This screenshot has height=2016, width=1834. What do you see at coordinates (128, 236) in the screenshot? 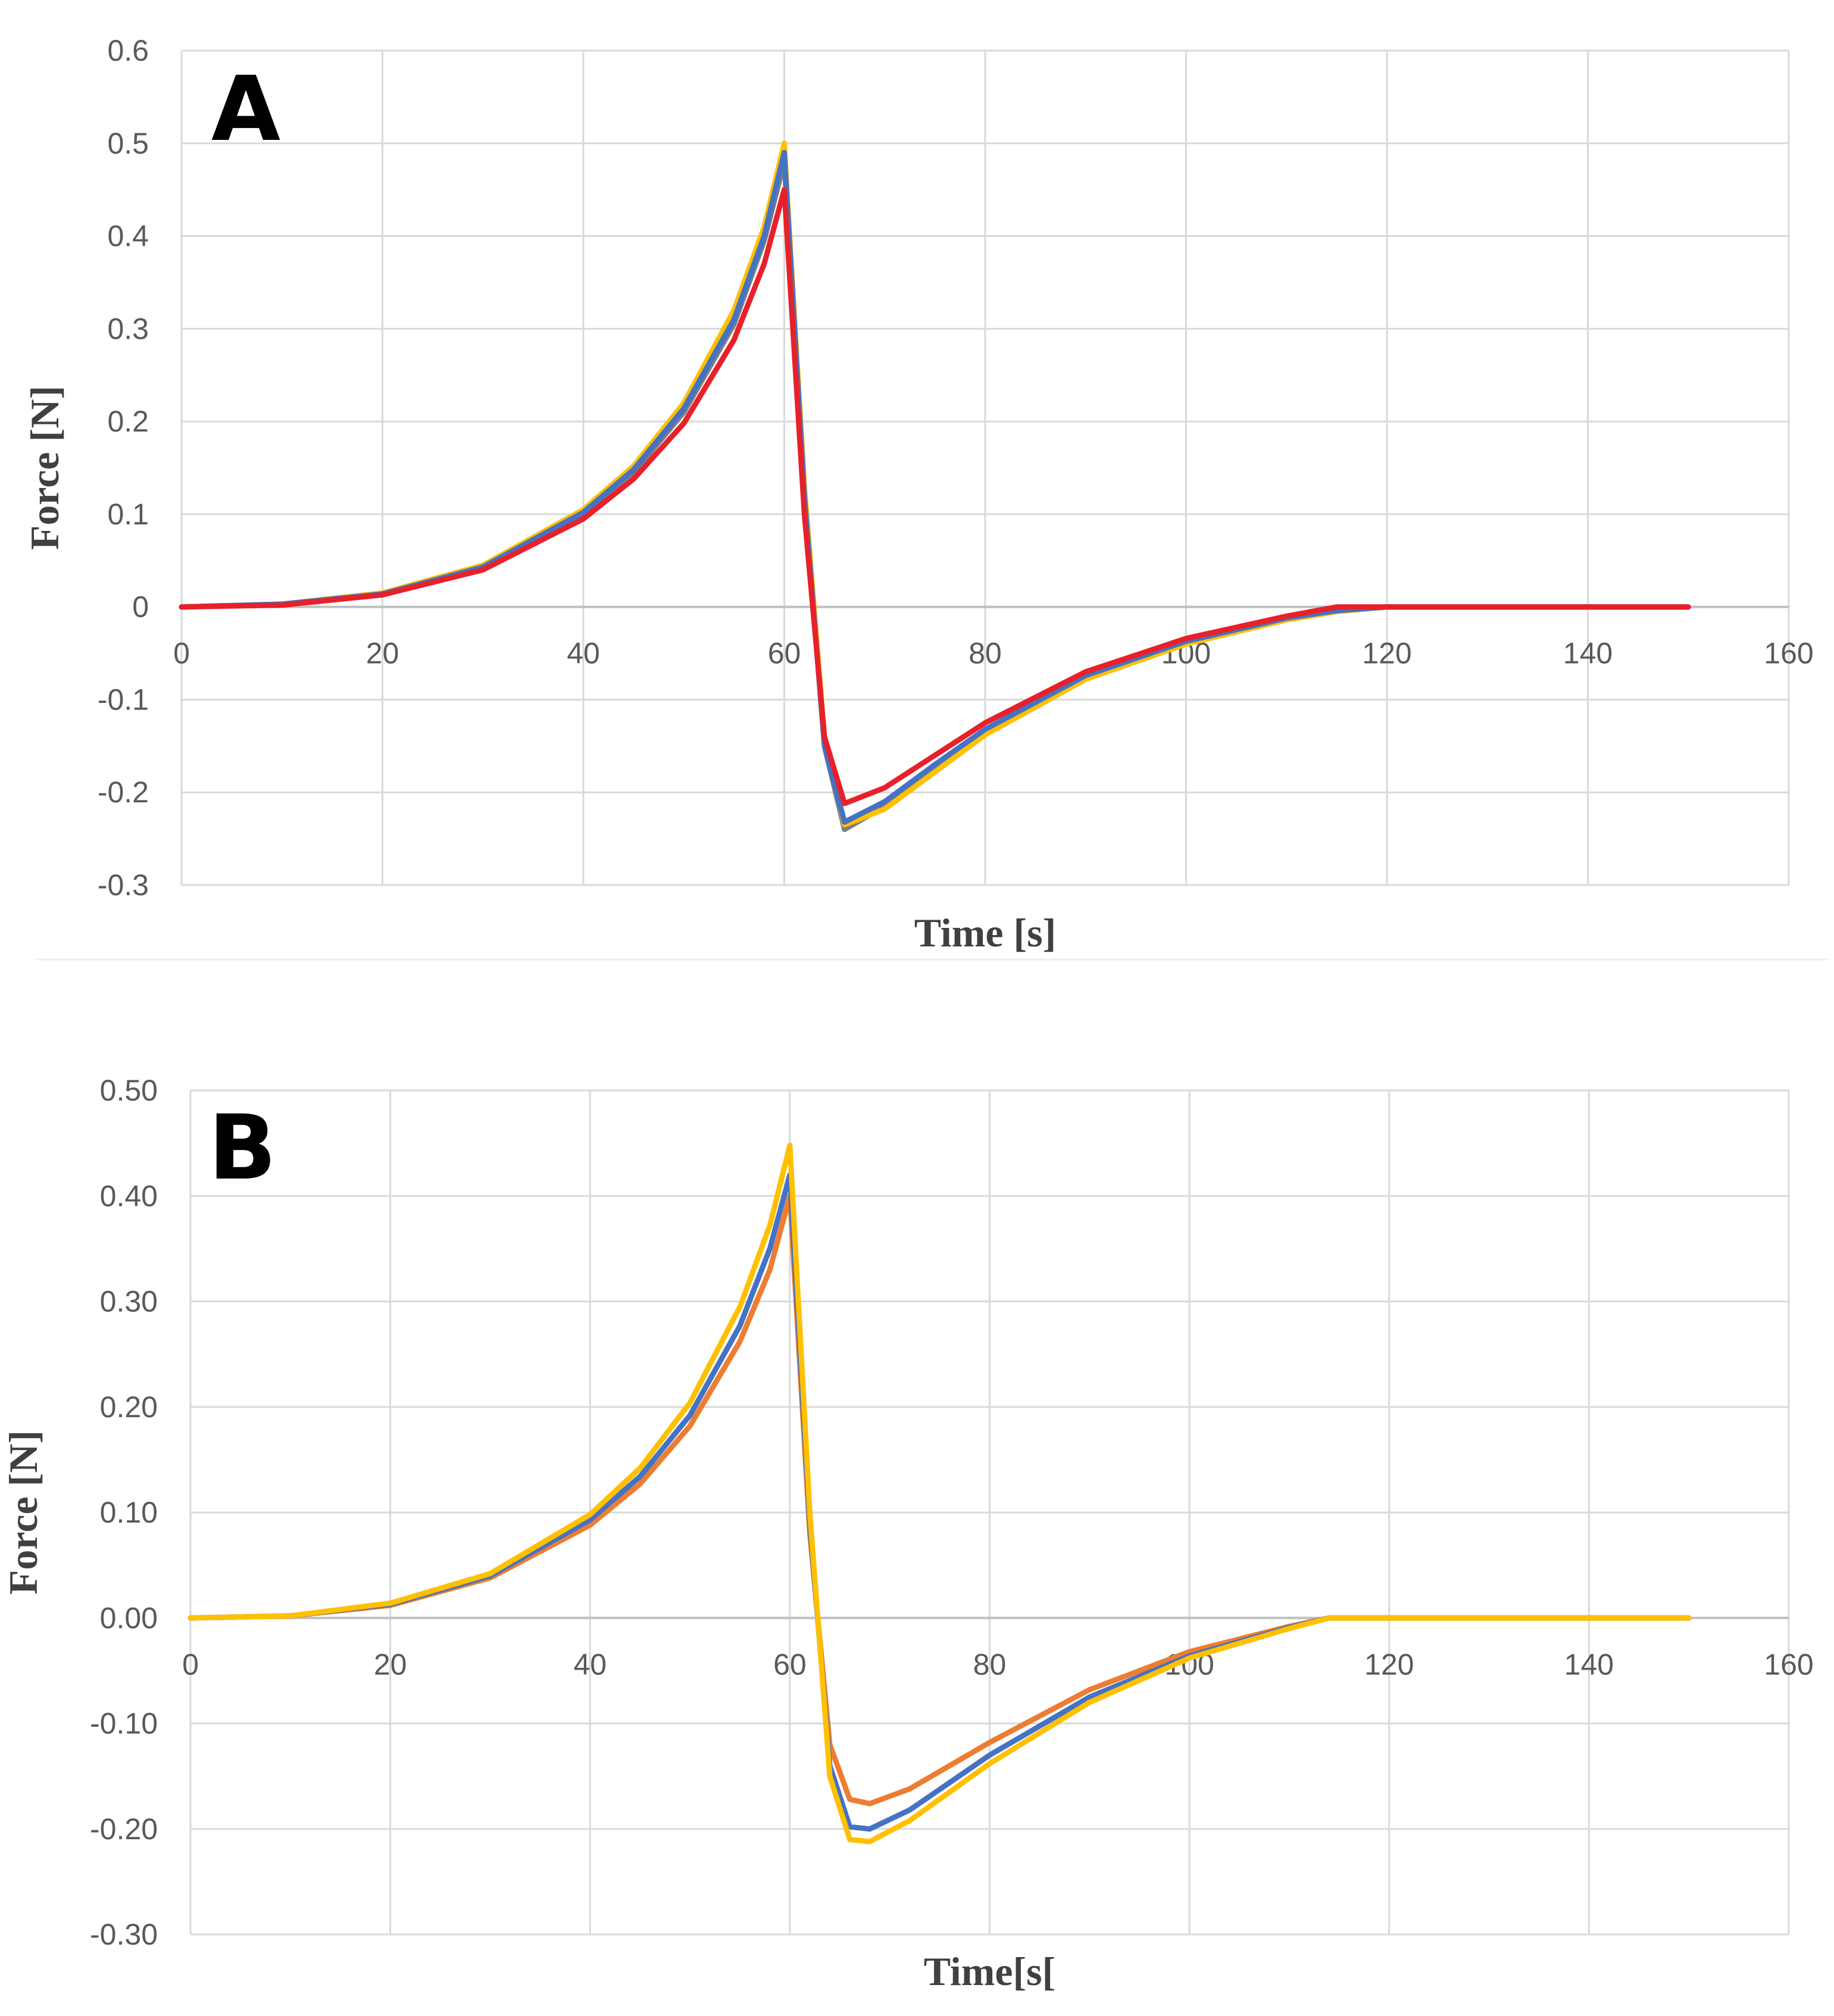
I see `y-tick-label: 0.4` at bounding box center [128, 236].